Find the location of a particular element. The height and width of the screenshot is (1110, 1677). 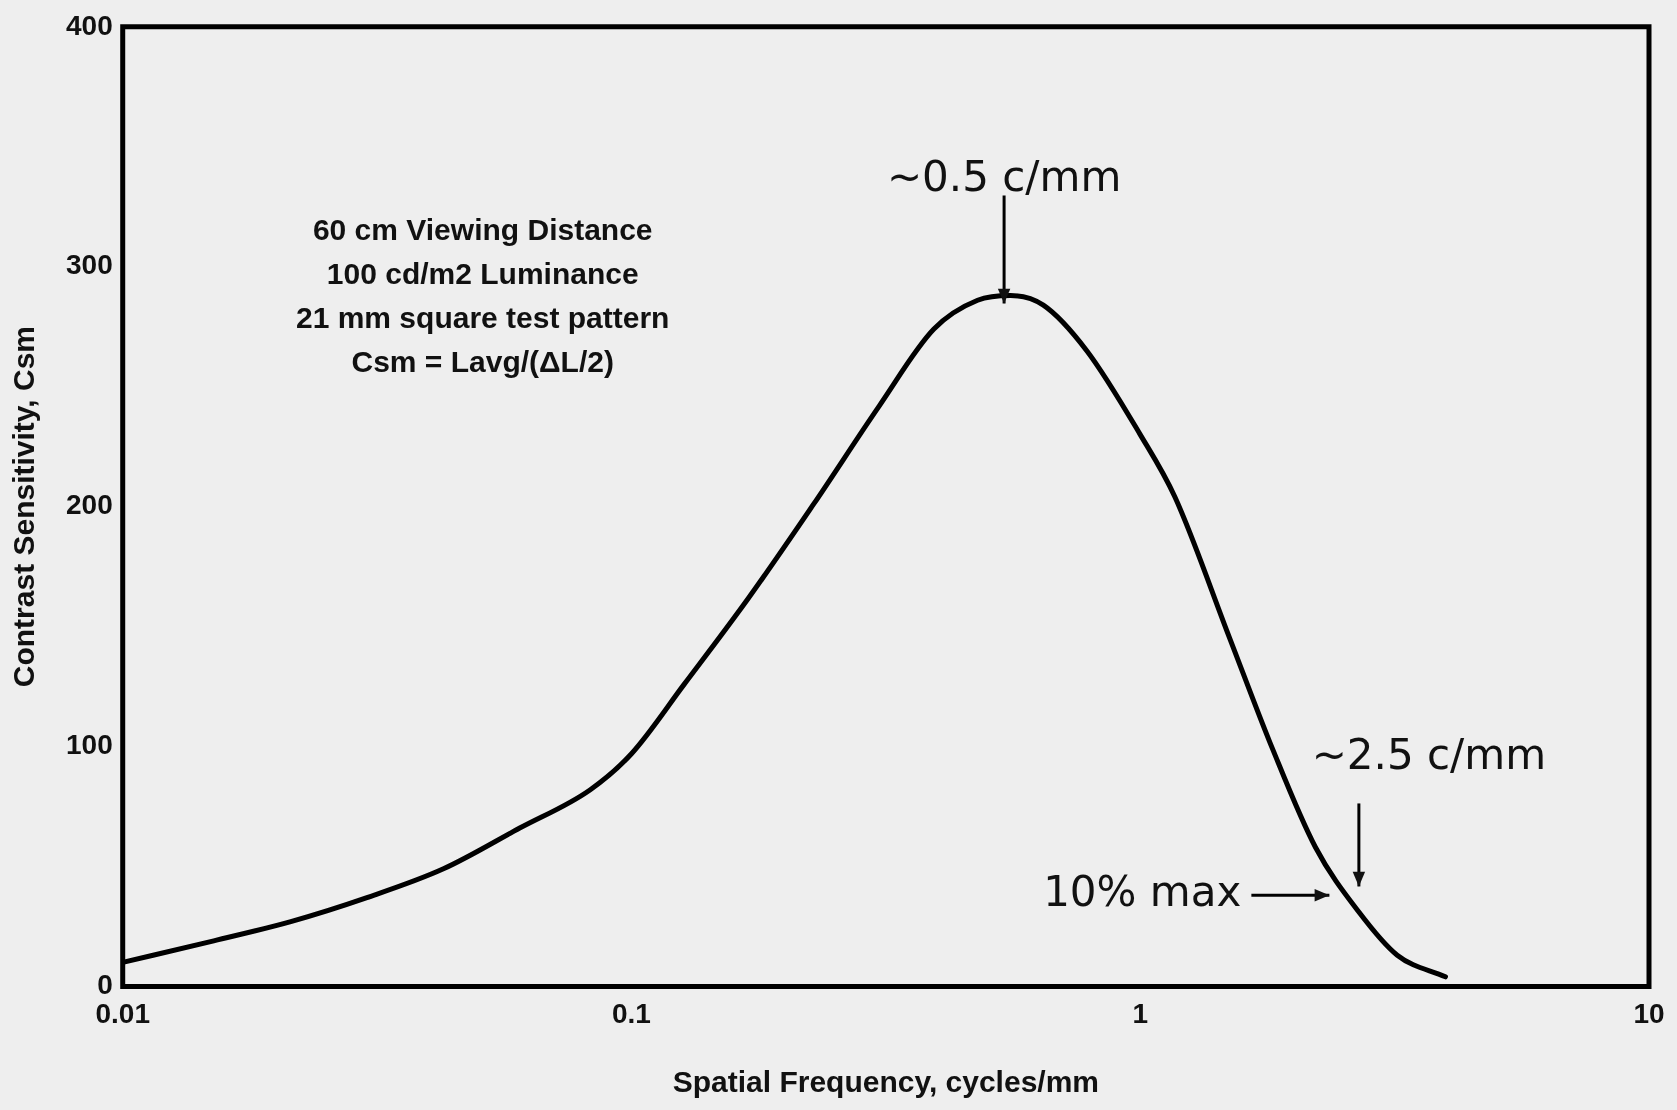

annotation: 21 mm square test pattern is located at coordinates (482, 318).